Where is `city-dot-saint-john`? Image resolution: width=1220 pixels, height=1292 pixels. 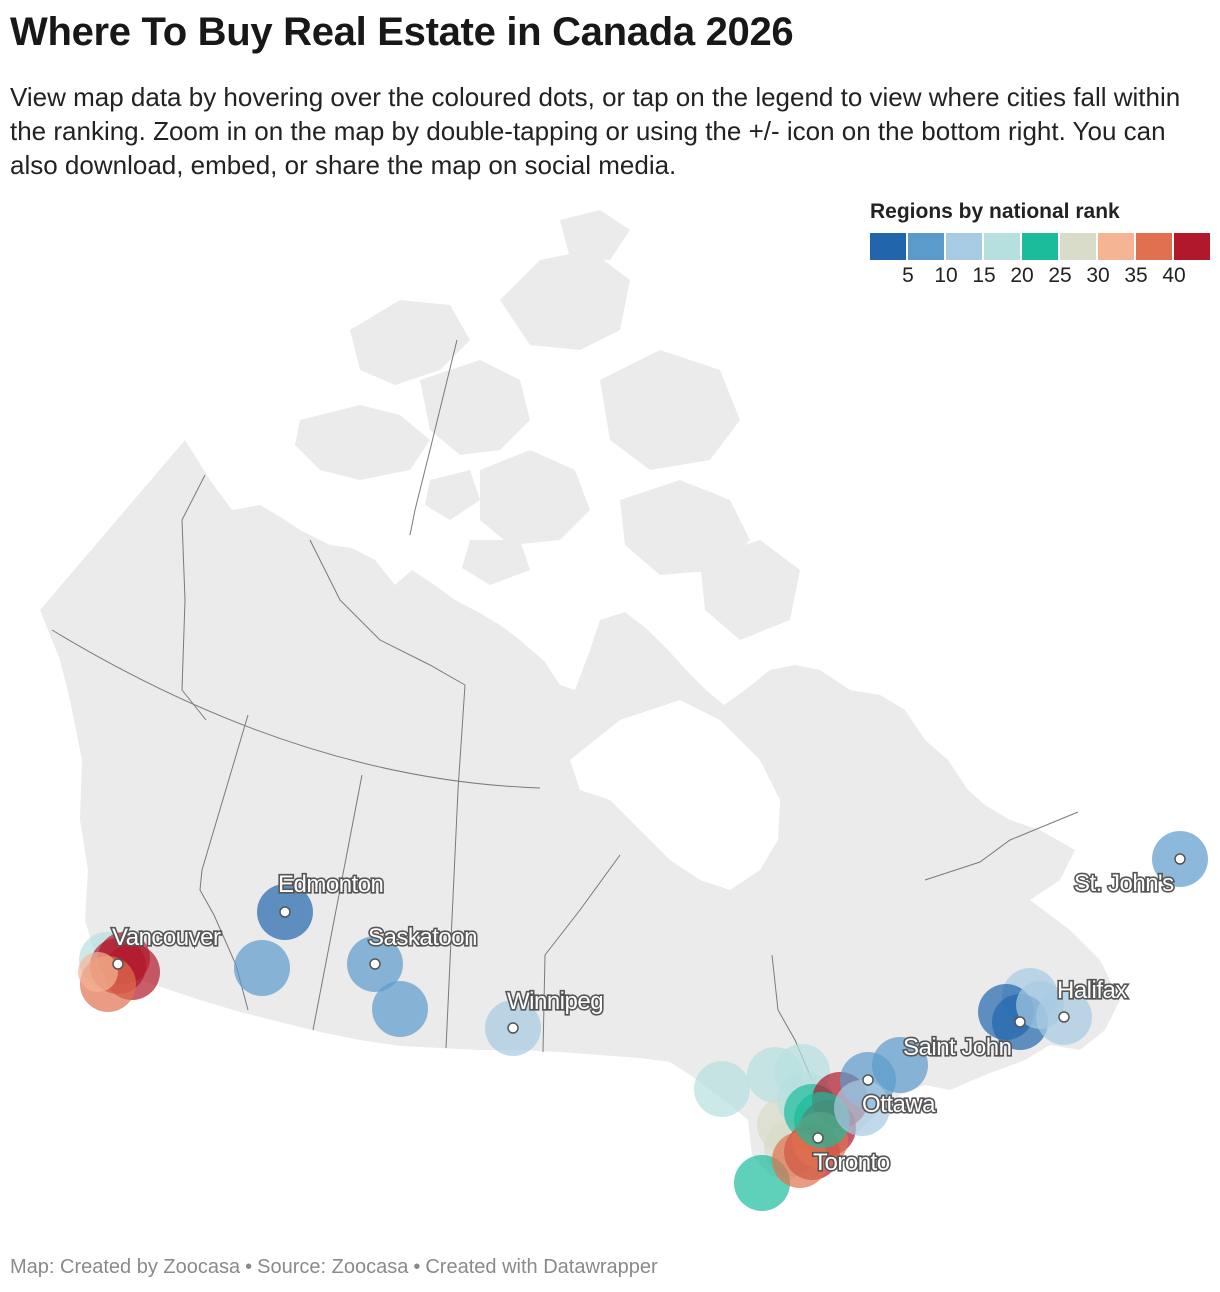
city-dot-saint-john is located at coordinates (1020, 1022).